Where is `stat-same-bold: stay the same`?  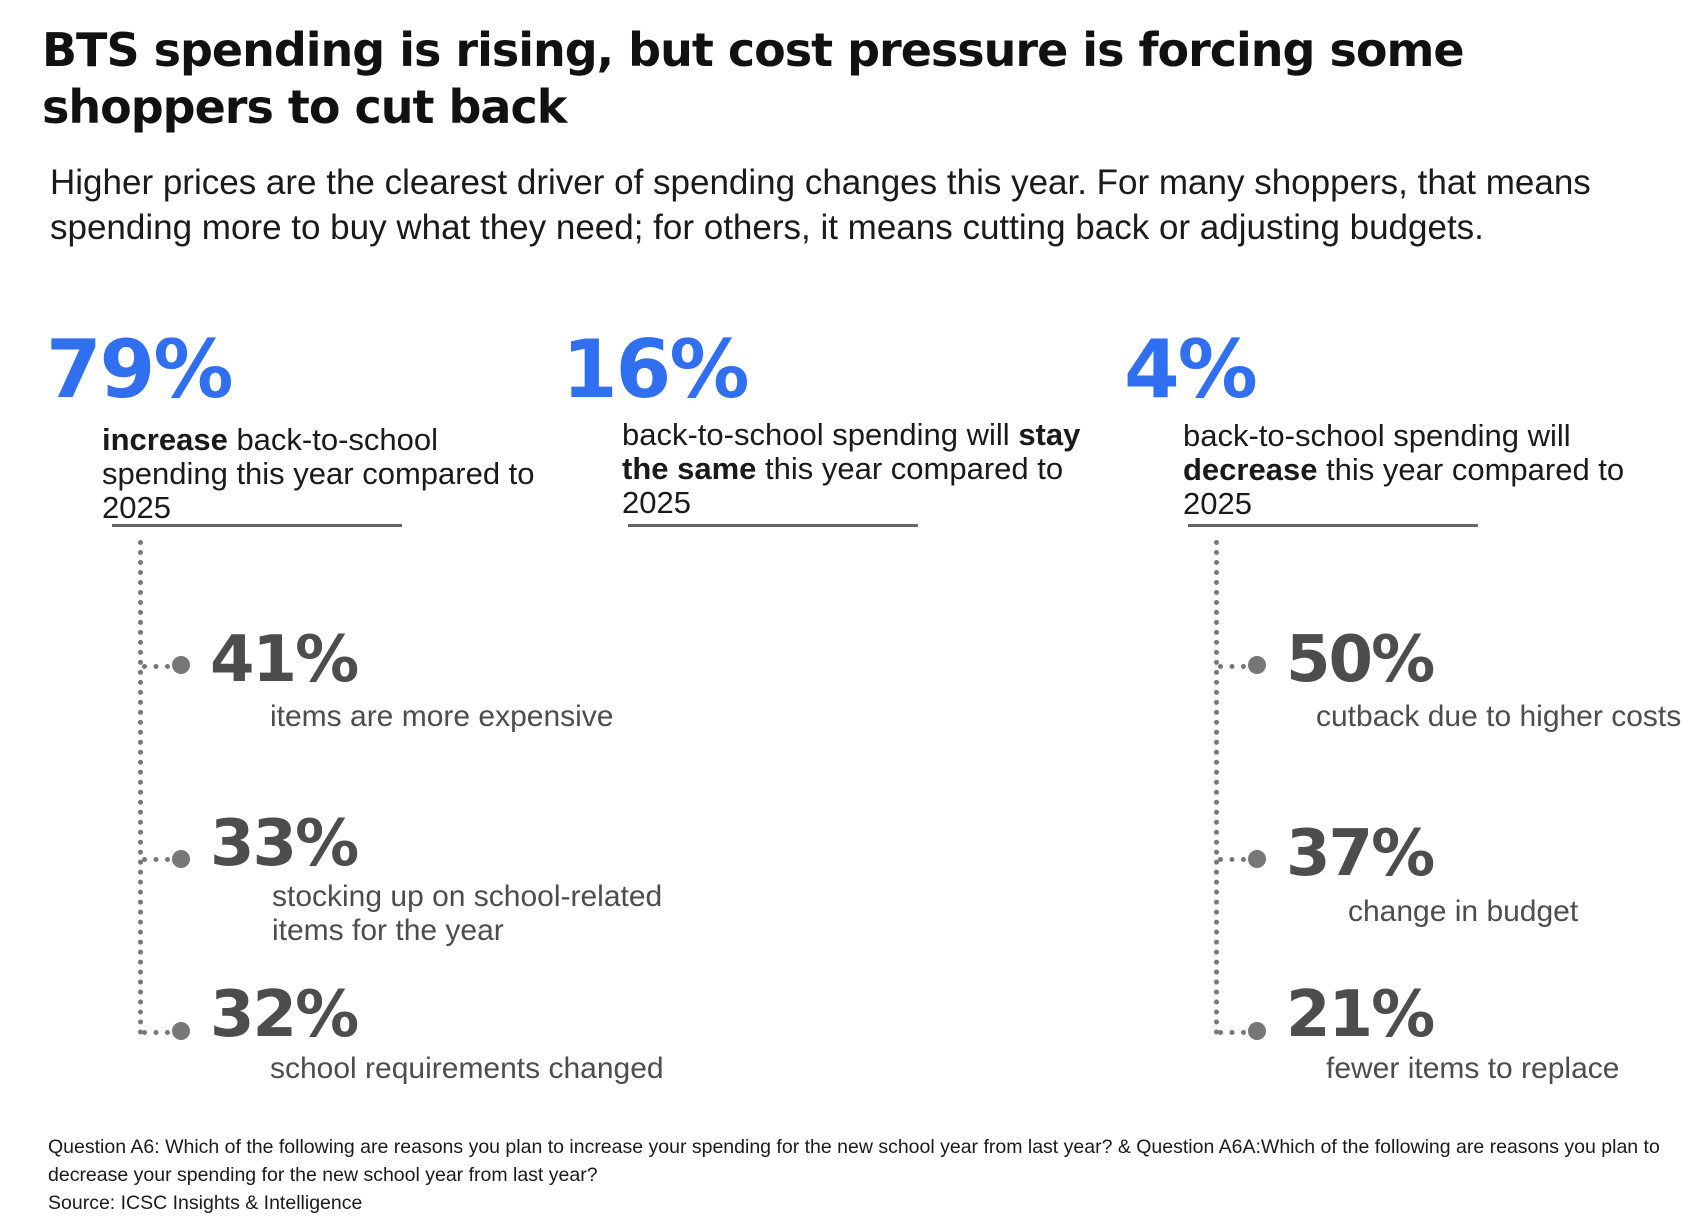
stat-same-bold: stay the same is located at coordinates (851, 451).